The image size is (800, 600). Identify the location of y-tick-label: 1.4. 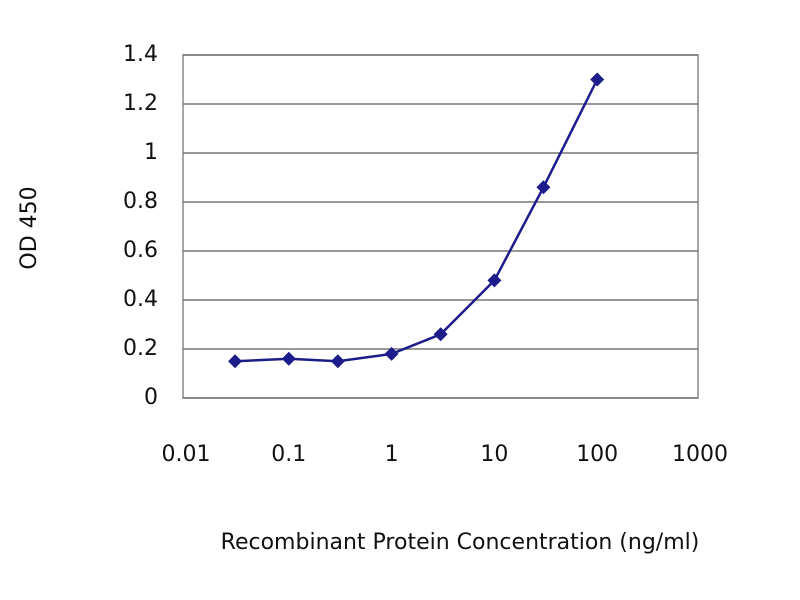
(140, 54).